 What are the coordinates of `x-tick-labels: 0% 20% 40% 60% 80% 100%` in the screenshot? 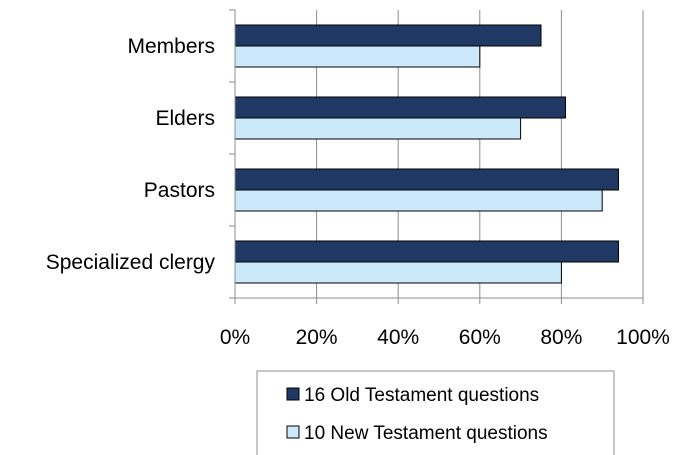 It's located at (445, 337).